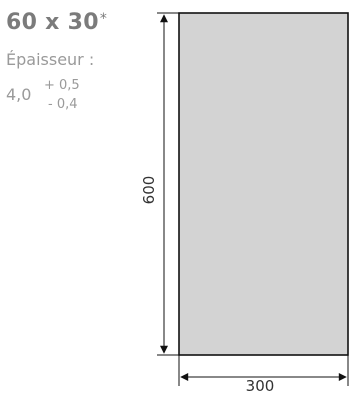 The height and width of the screenshot is (401, 350). I want to click on thickness-label: Épaisseur :, so click(50, 59).